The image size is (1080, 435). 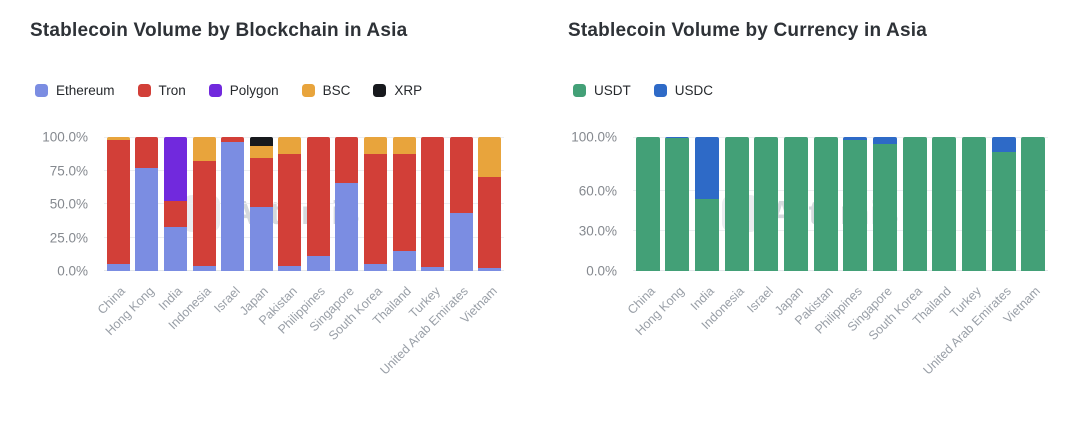 What do you see at coordinates (694, 90) in the screenshot?
I see `legend-label: USDC` at bounding box center [694, 90].